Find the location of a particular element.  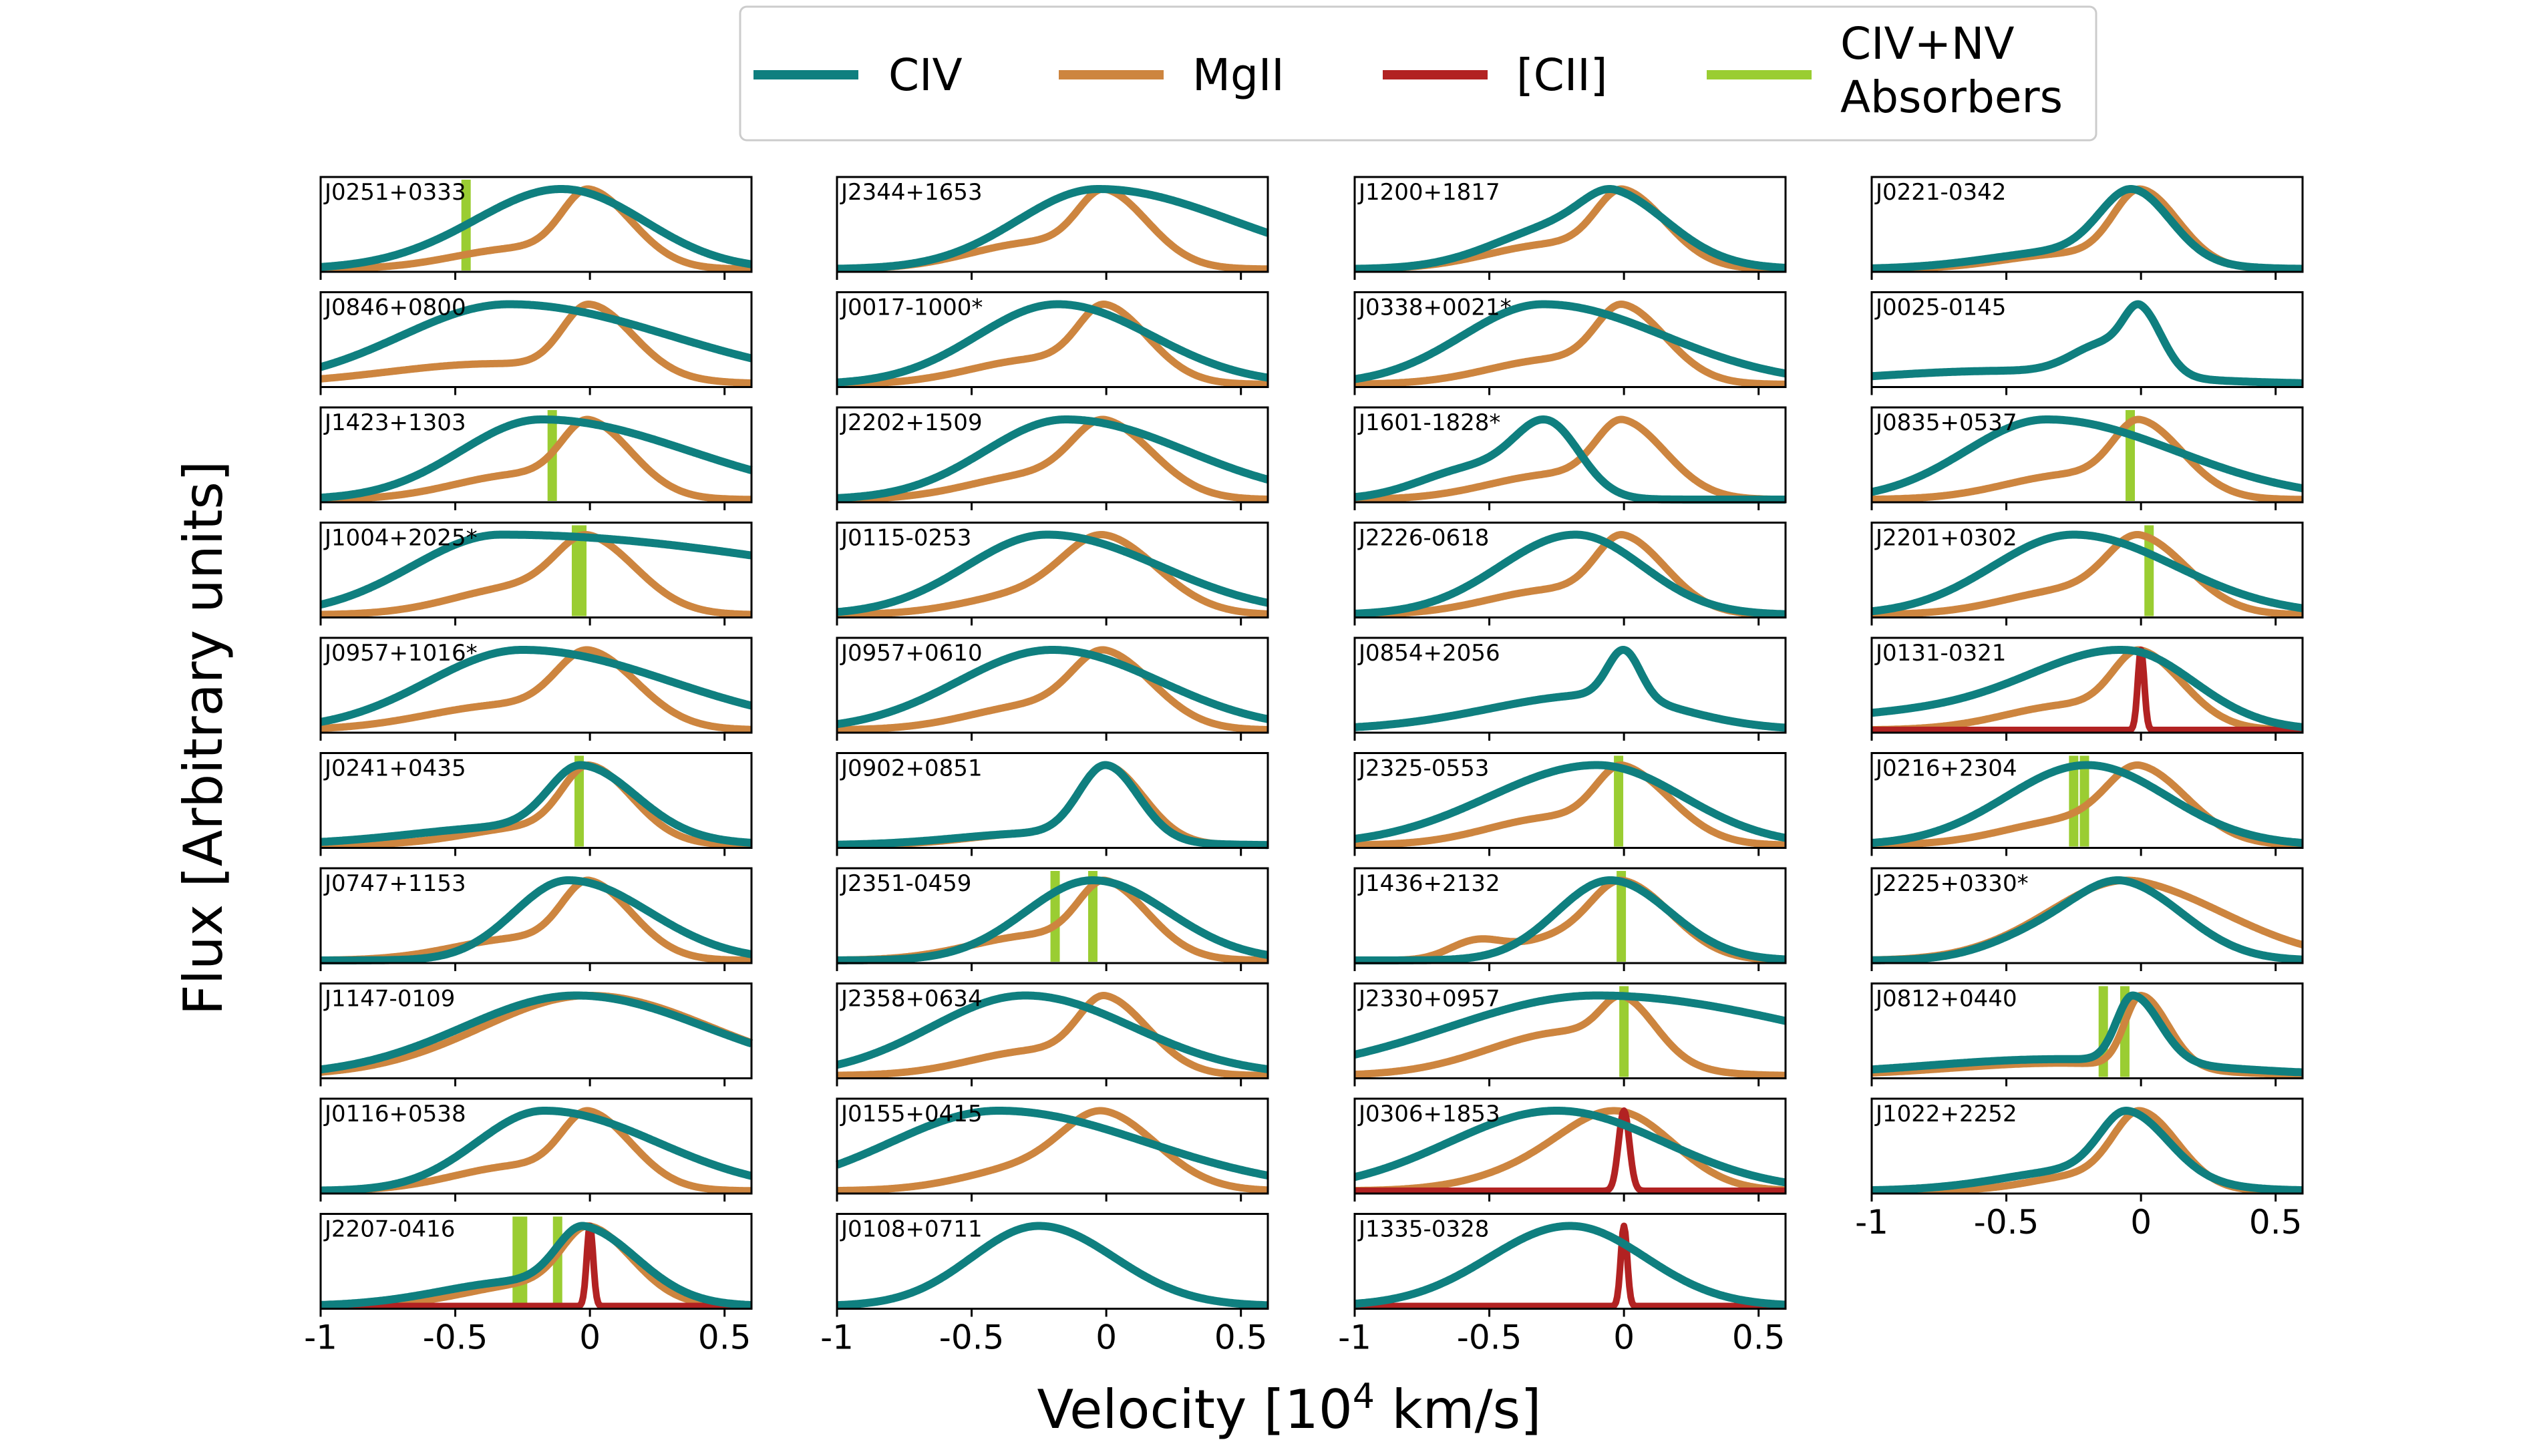

panel-label: J1423+1303 is located at coordinates (395, 422).